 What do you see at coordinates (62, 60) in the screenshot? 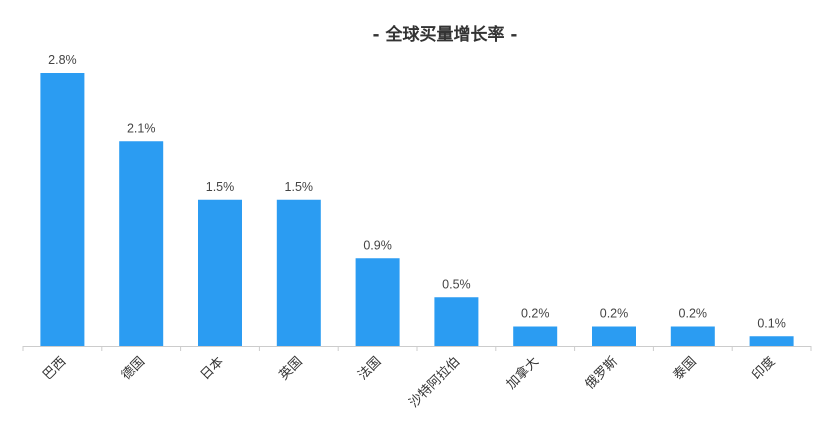
I see `value-label-0: 2.8%` at bounding box center [62, 60].